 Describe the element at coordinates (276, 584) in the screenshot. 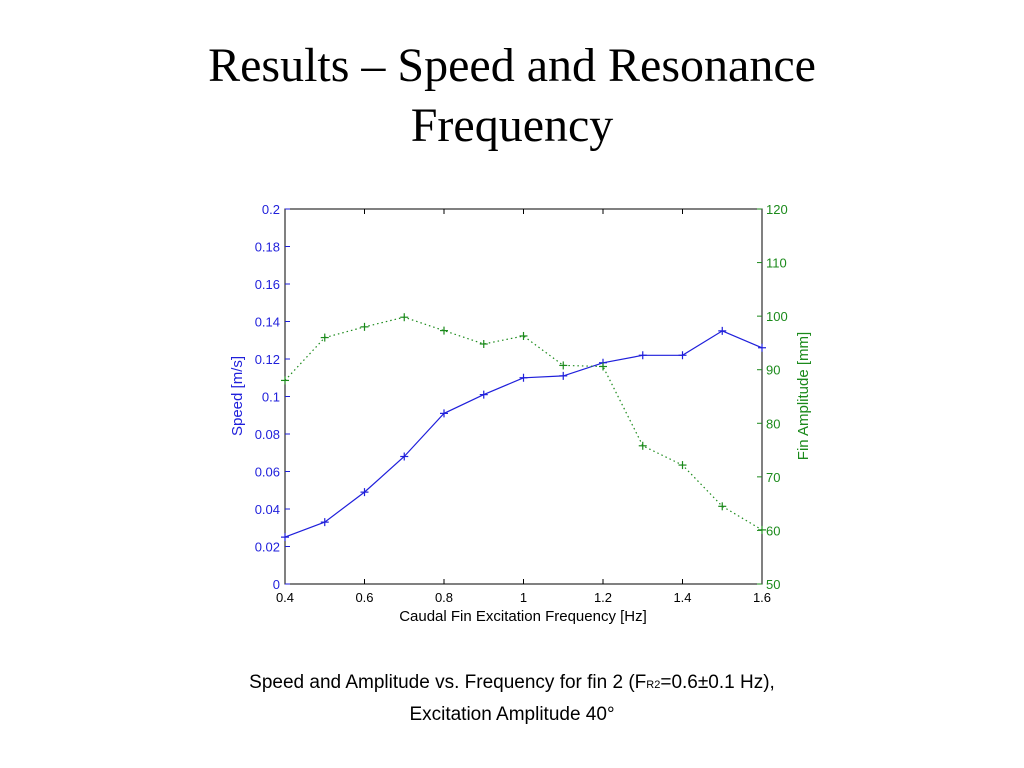

I see `left-y-tick-label: 0` at that location.